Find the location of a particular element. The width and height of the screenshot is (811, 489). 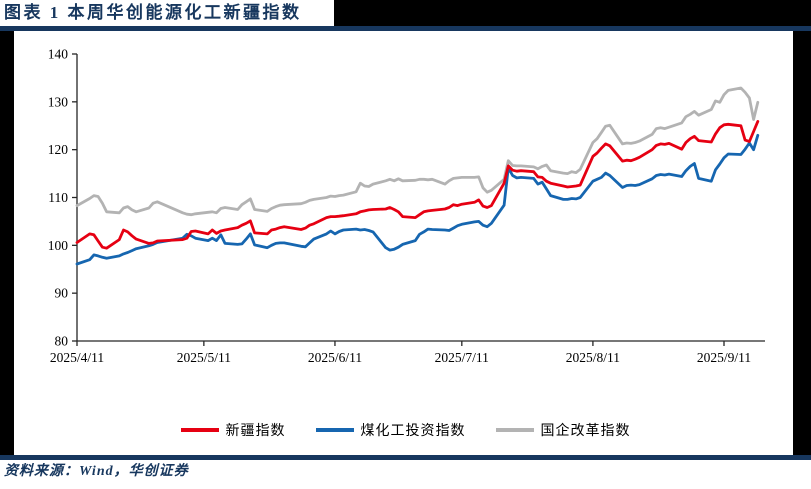

legend-item-coal-chemical-index: 煤化工投资指数 is located at coordinates (390, 430).